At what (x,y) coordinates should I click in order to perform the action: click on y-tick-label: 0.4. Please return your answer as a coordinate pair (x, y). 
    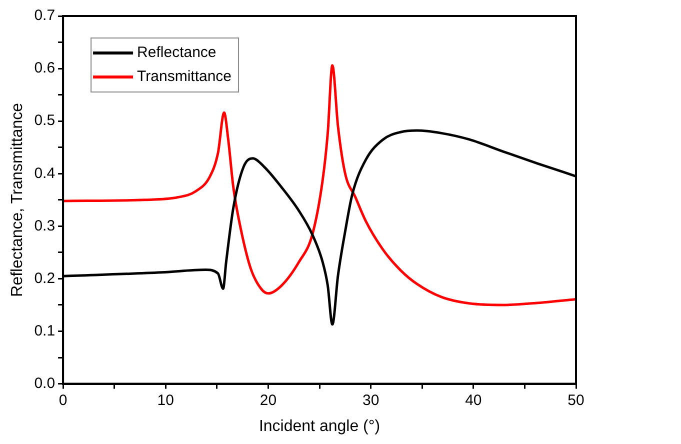
    Looking at the image, I should click on (45, 173).